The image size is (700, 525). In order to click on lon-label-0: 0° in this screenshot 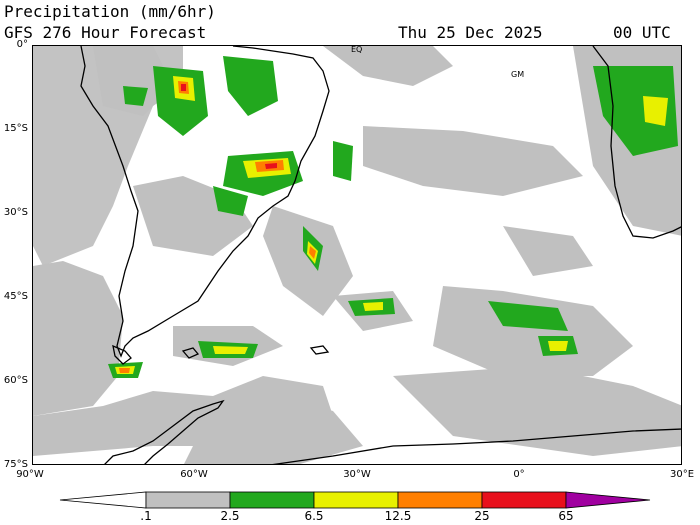, I will do `click(519, 474)`.